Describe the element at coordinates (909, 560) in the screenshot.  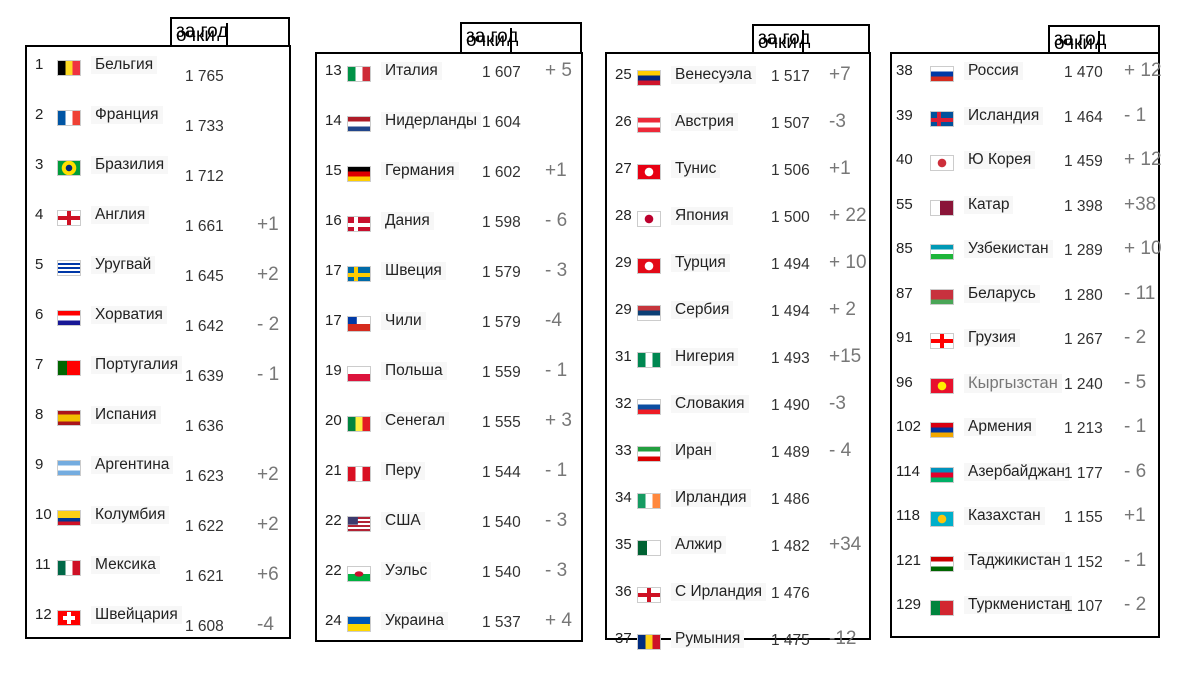
I see `rank-number: 121` at that location.